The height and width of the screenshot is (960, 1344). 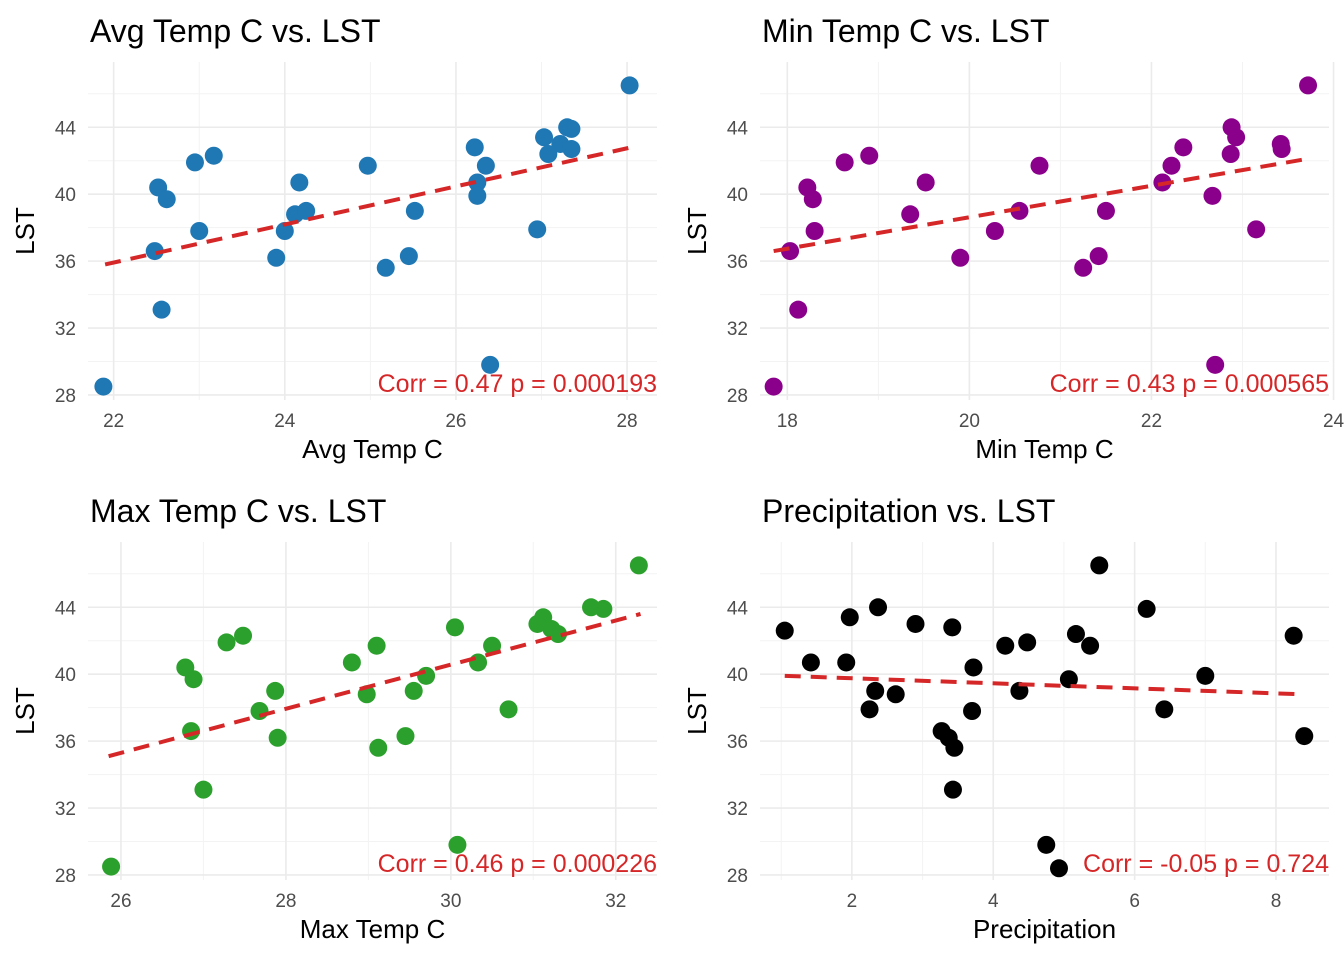 I want to click on x-axis-label: Avg Temp C, so click(x=372, y=449).